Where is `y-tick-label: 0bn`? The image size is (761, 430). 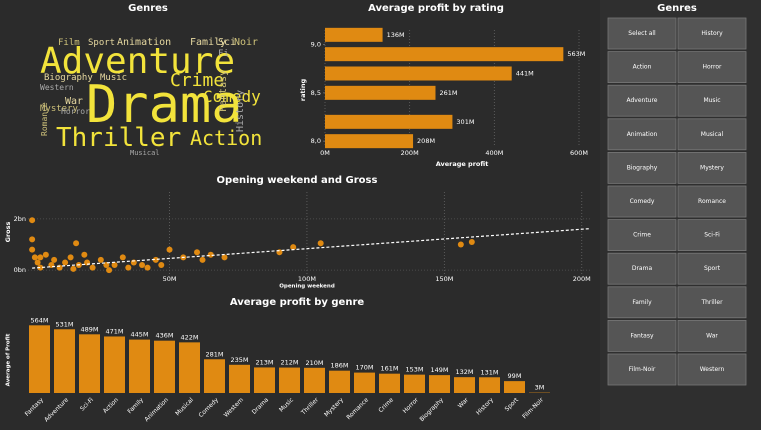
y-tick-label: 0bn is located at coordinates (20, 270).